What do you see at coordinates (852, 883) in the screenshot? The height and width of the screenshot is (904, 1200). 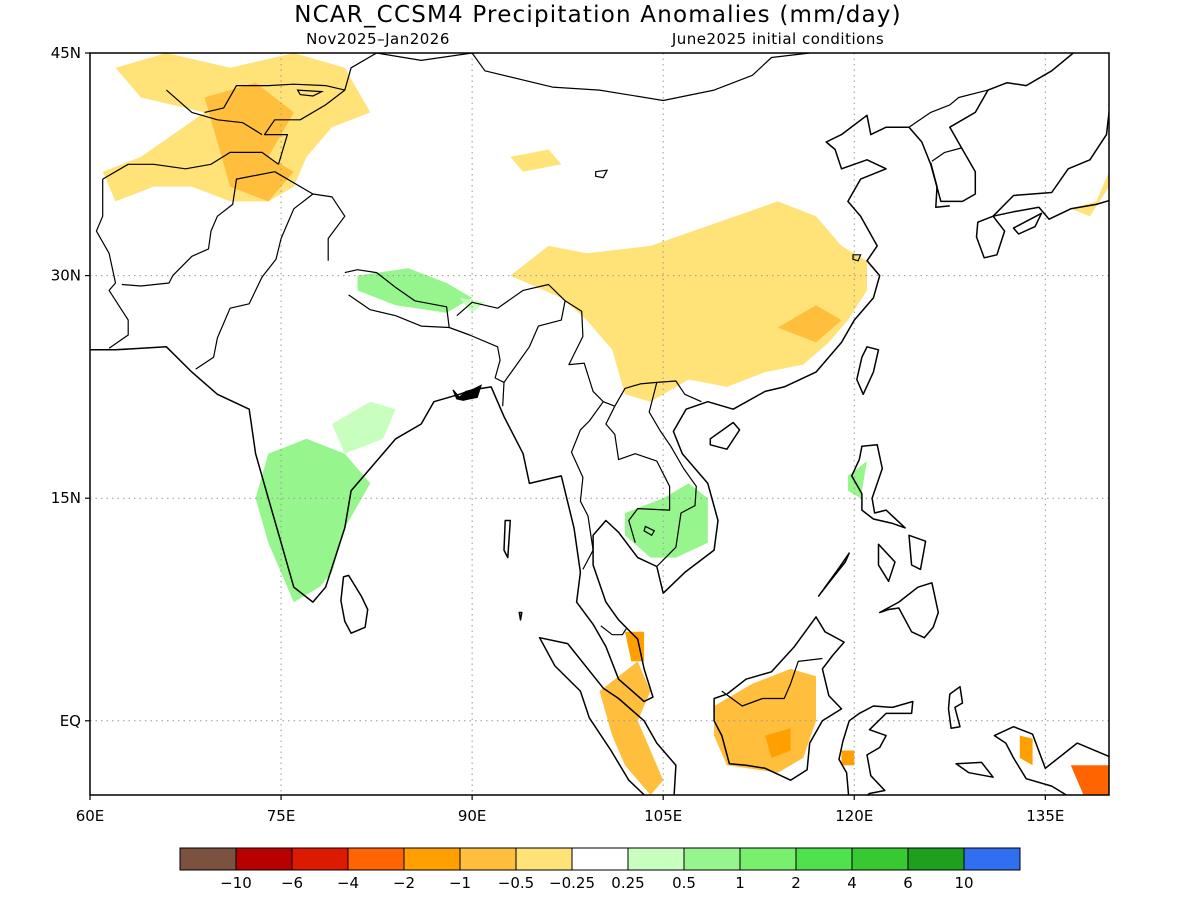 I see `colorbar-label-11: 4` at bounding box center [852, 883].